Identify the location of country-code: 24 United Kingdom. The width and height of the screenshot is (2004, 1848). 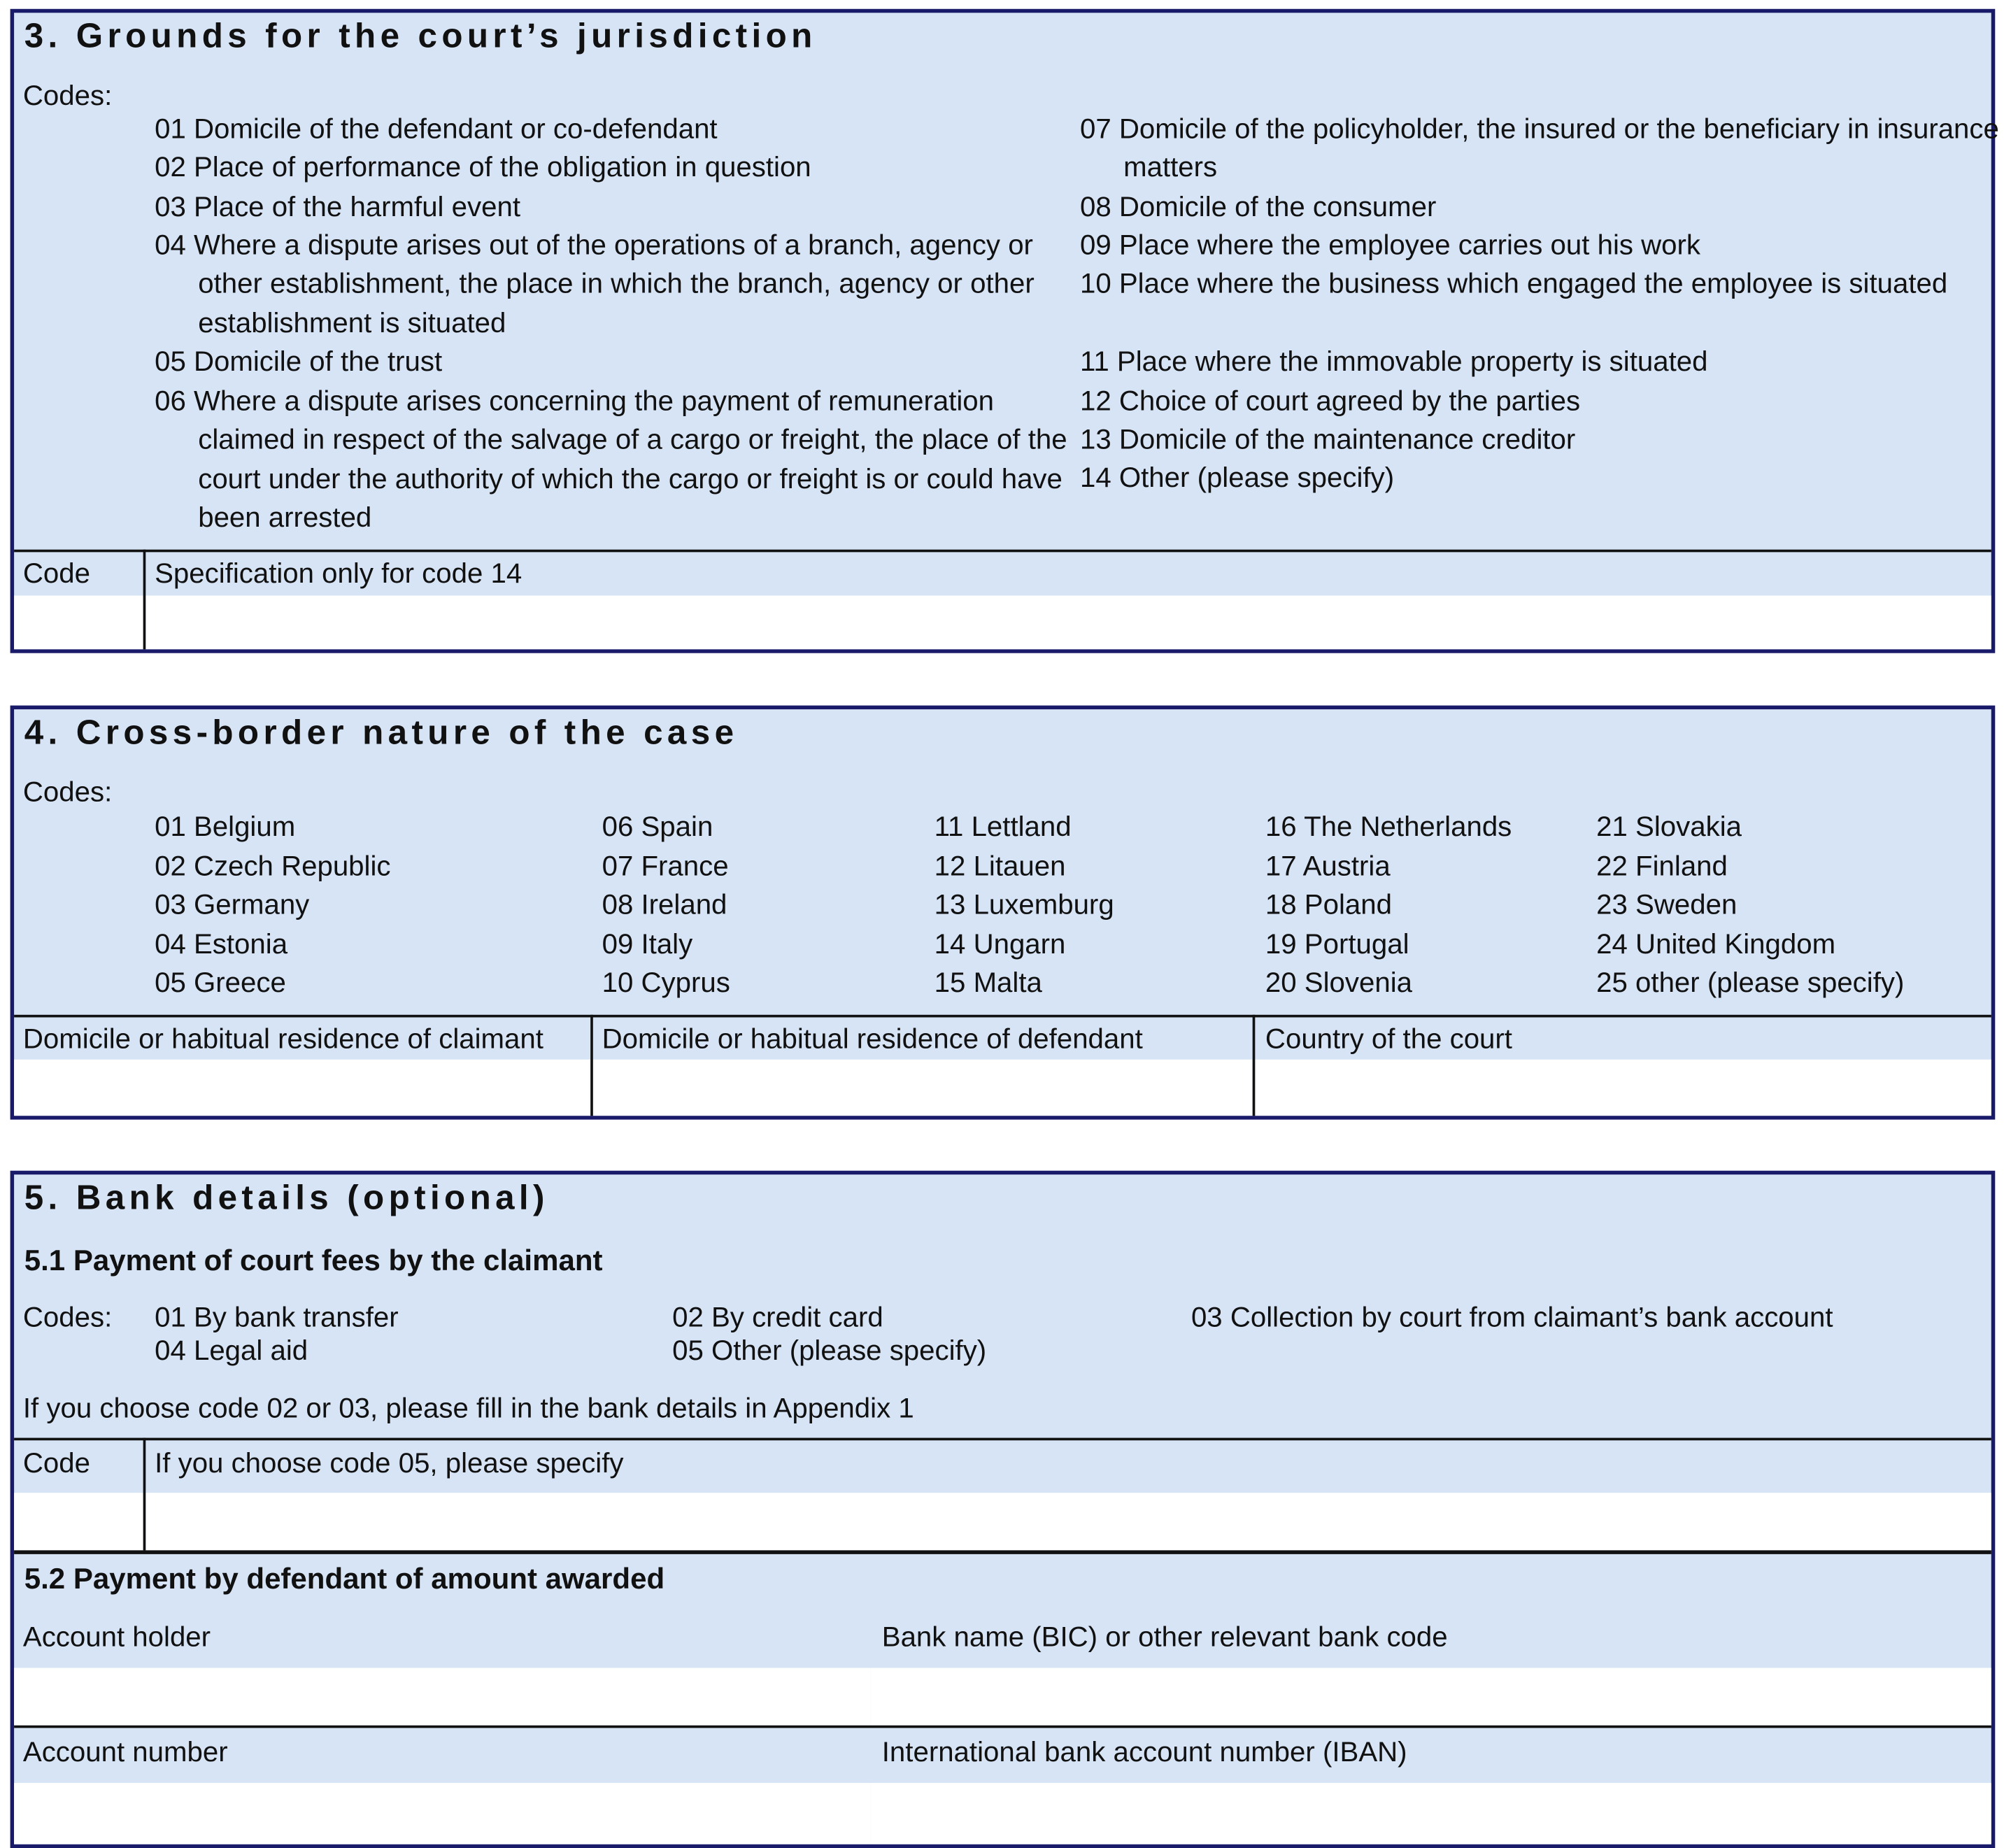
(1716, 943).